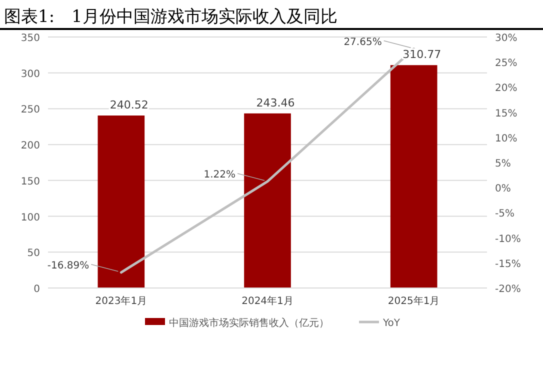 The width and height of the screenshot is (543, 368). What do you see at coordinates (171, 17) in the screenshot?
I see `chart-title: 图表1: 1月份中国游戏市场实际收入及同比` at bounding box center [171, 17].